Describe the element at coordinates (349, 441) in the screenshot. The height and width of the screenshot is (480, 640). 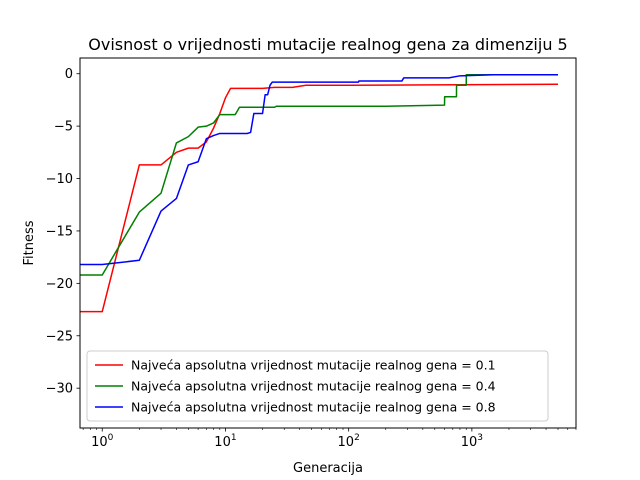
I see `x-tick-label: 10²` at that location.